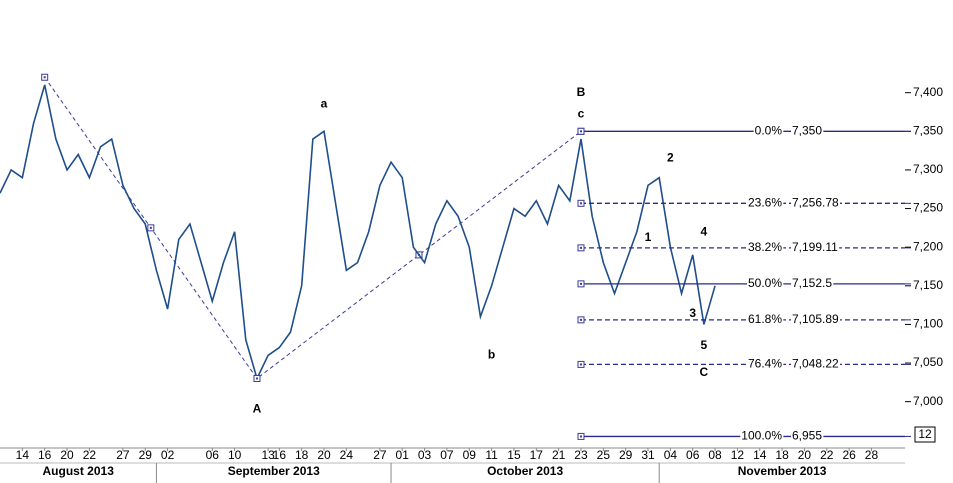 The height and width of the screenshot is (483, 953). I want to click on fib-percent: 23.6%, so click(765, 202).